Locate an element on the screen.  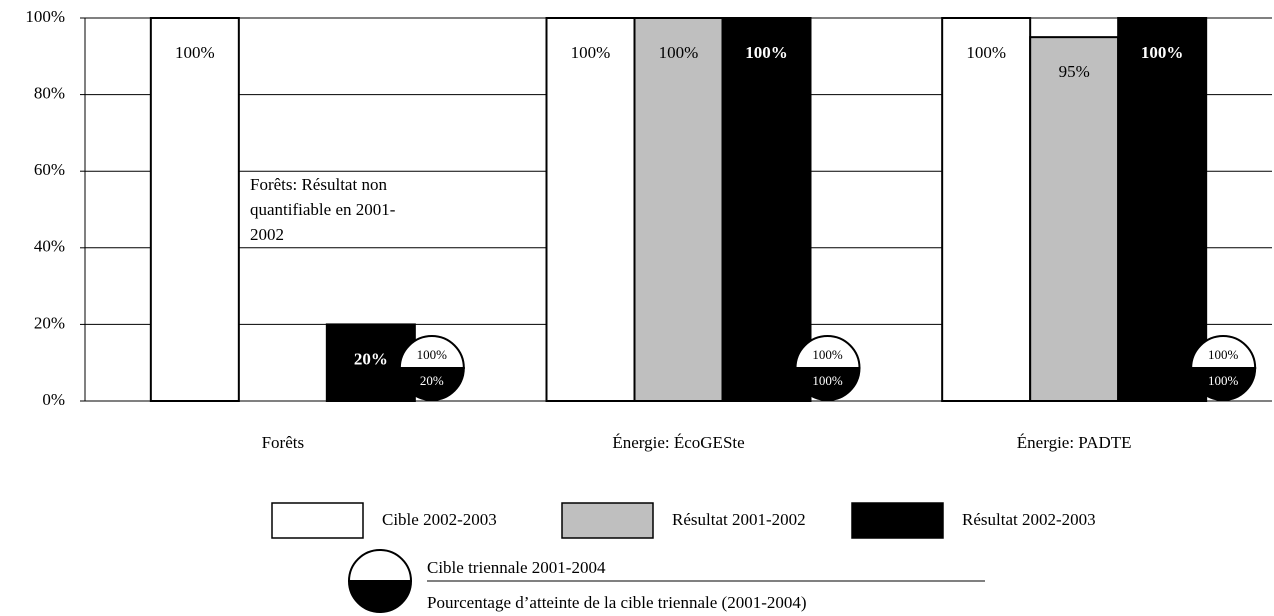
annotation: Forêts: Résultat non is located at coordinates (318, 184).